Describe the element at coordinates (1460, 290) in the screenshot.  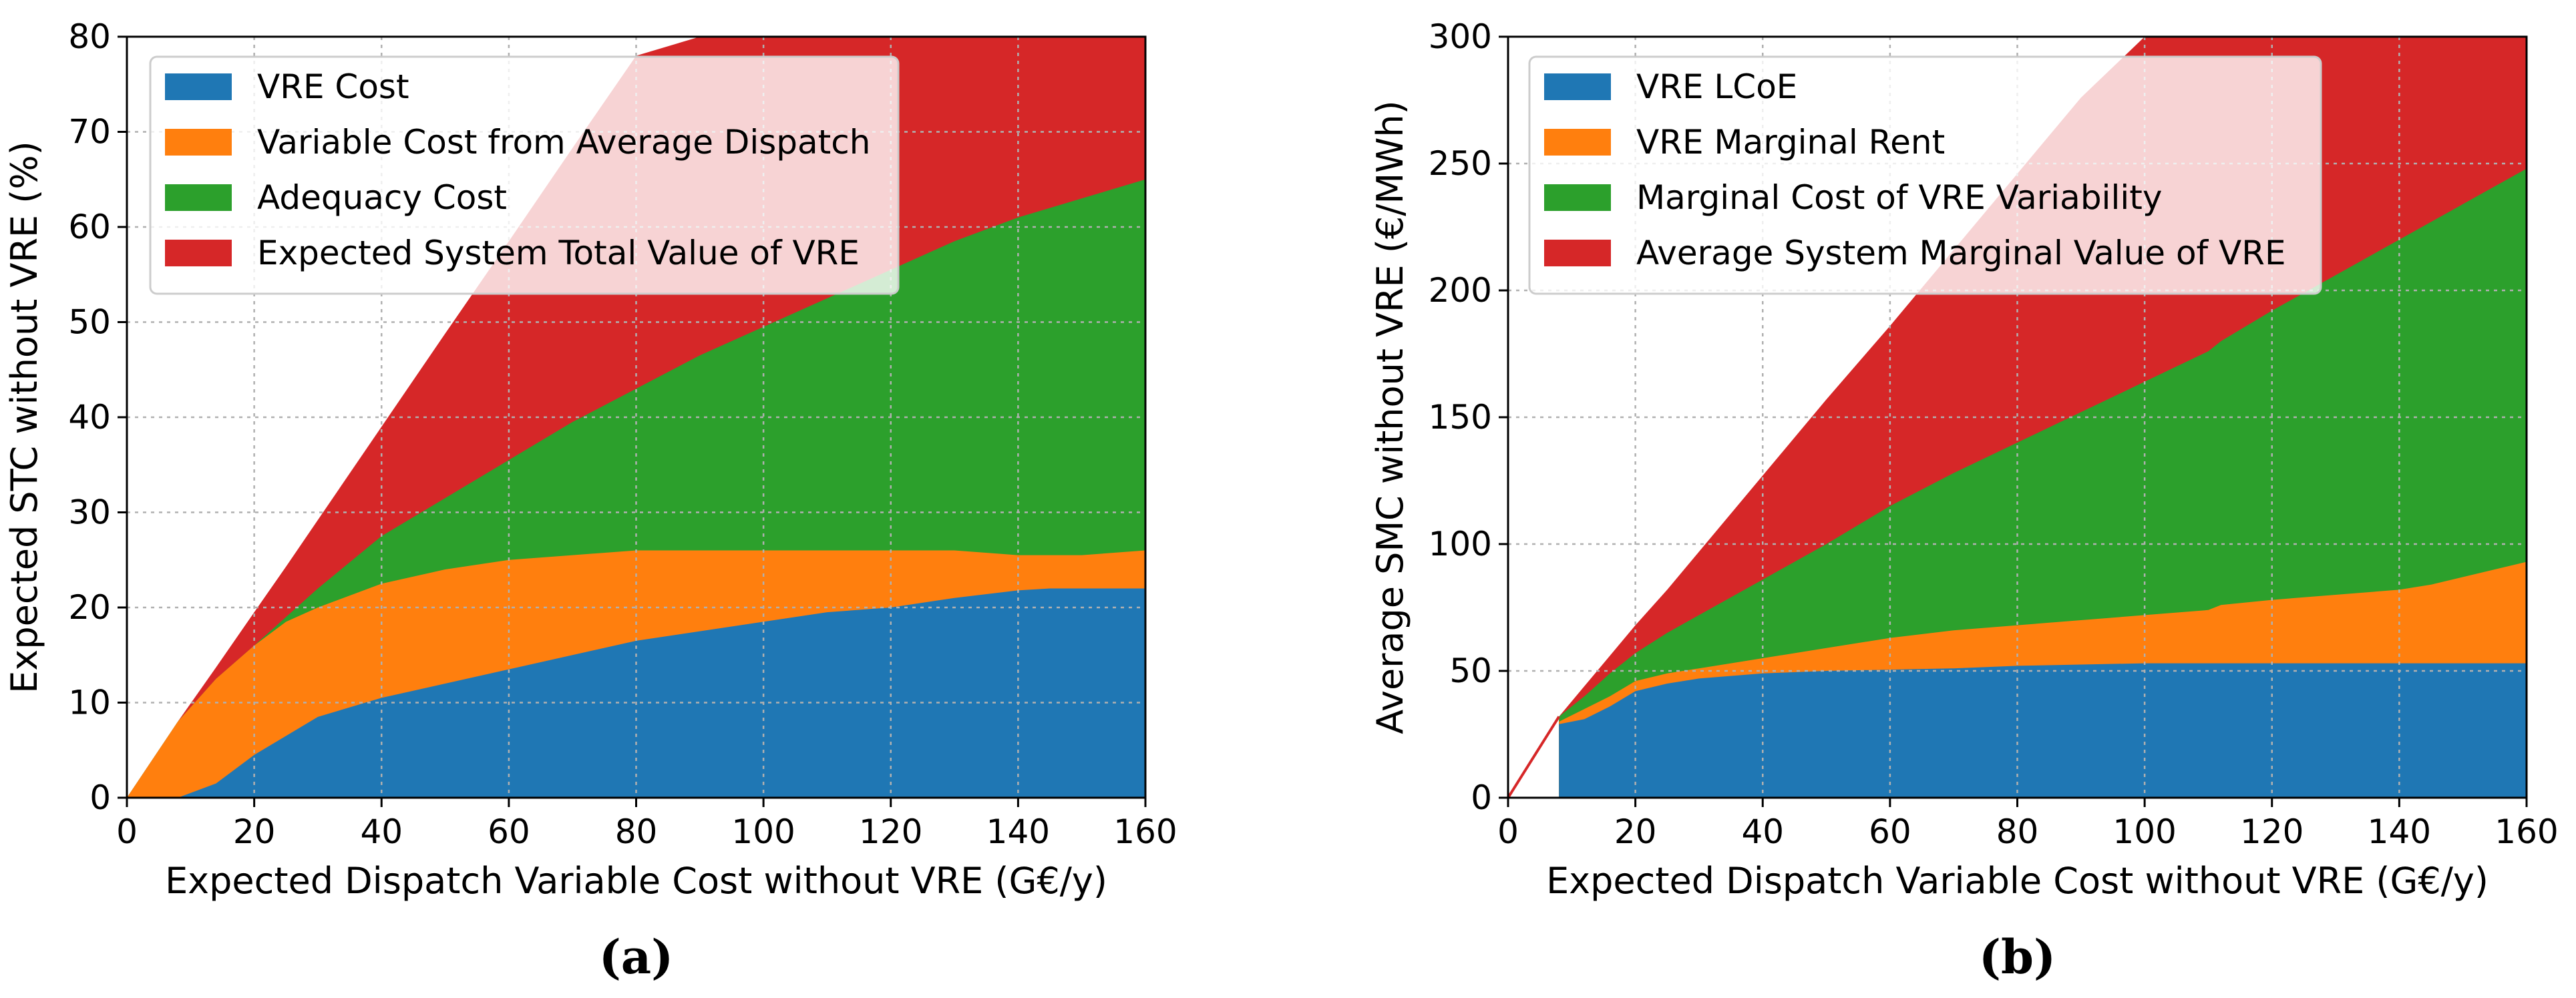
I see `y-tick-label: 200` at that location.